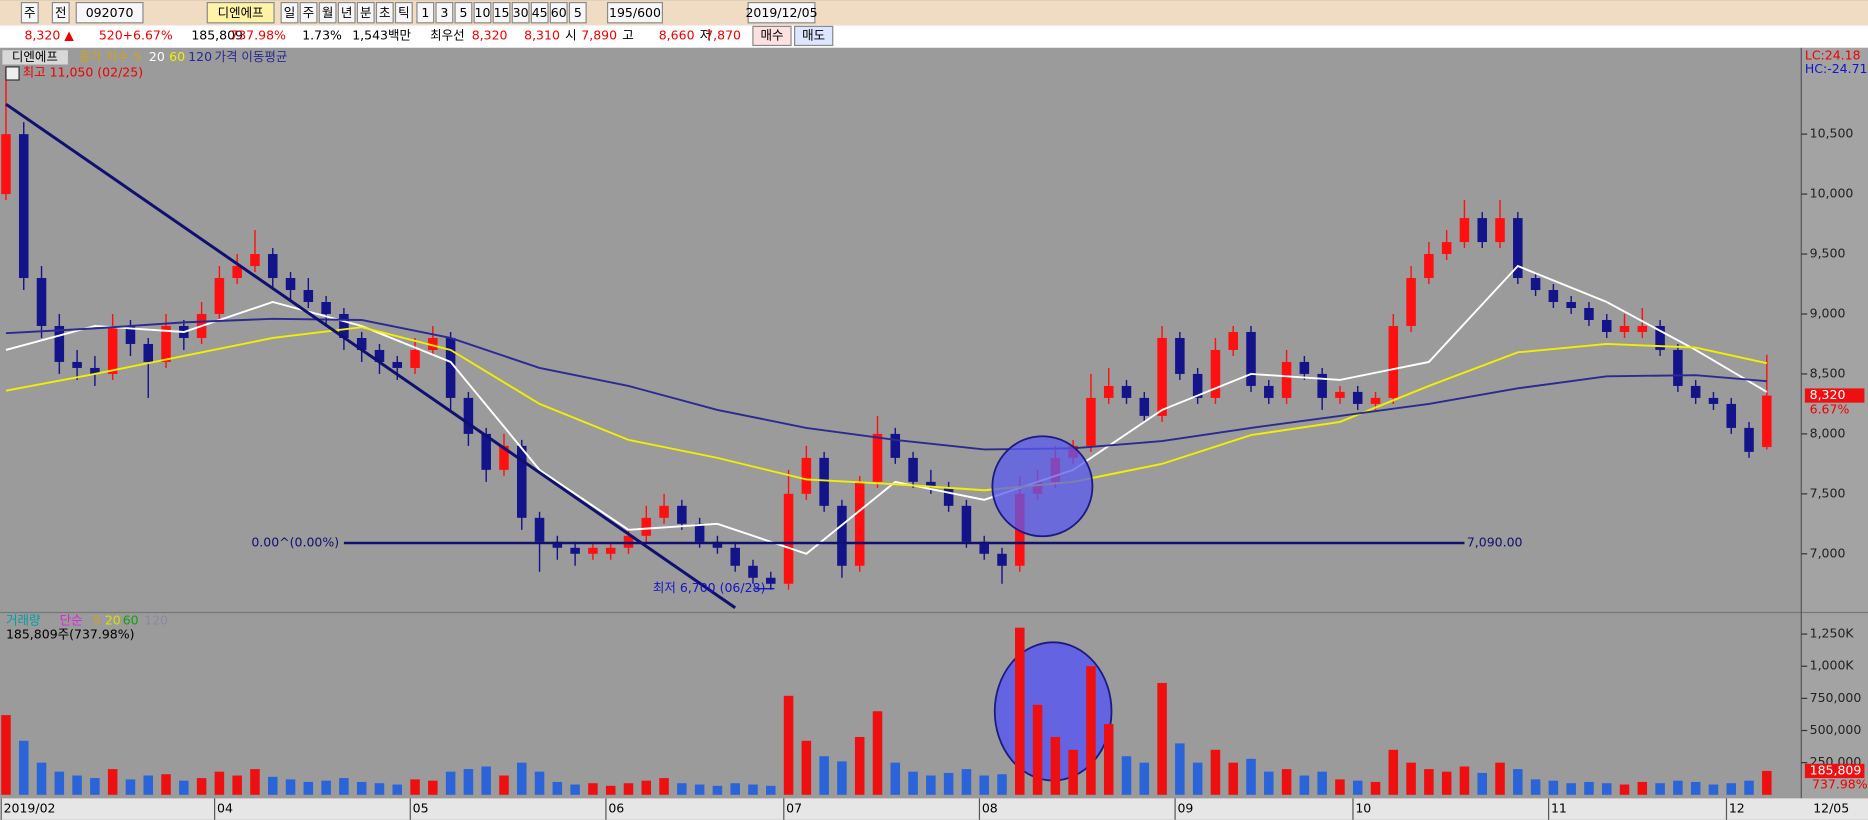  I want to click on toolbar-label: 분, so click(366, 12).